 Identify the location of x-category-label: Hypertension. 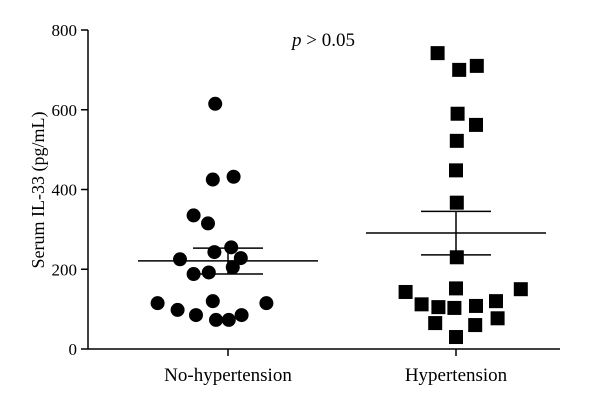
(456, 375).